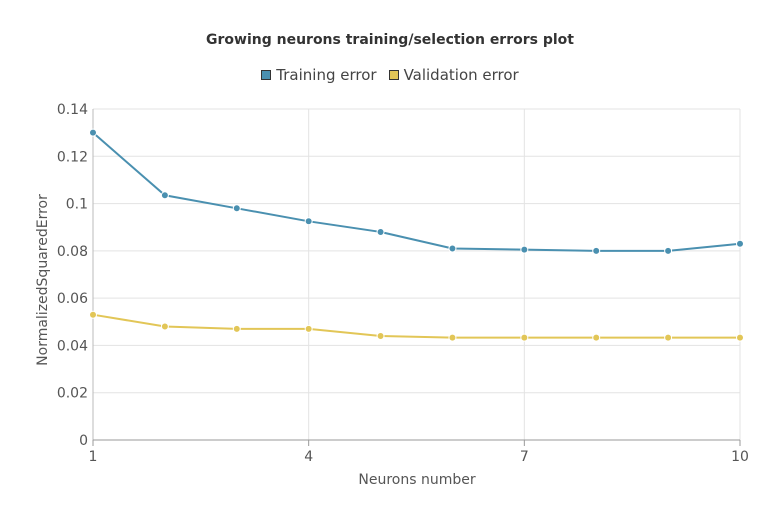 The height and width of the screenshot is (520, 780). Describe the element at coordinates (83, 441) in the screenshot. I see `y-tick-label: 0` at that location.